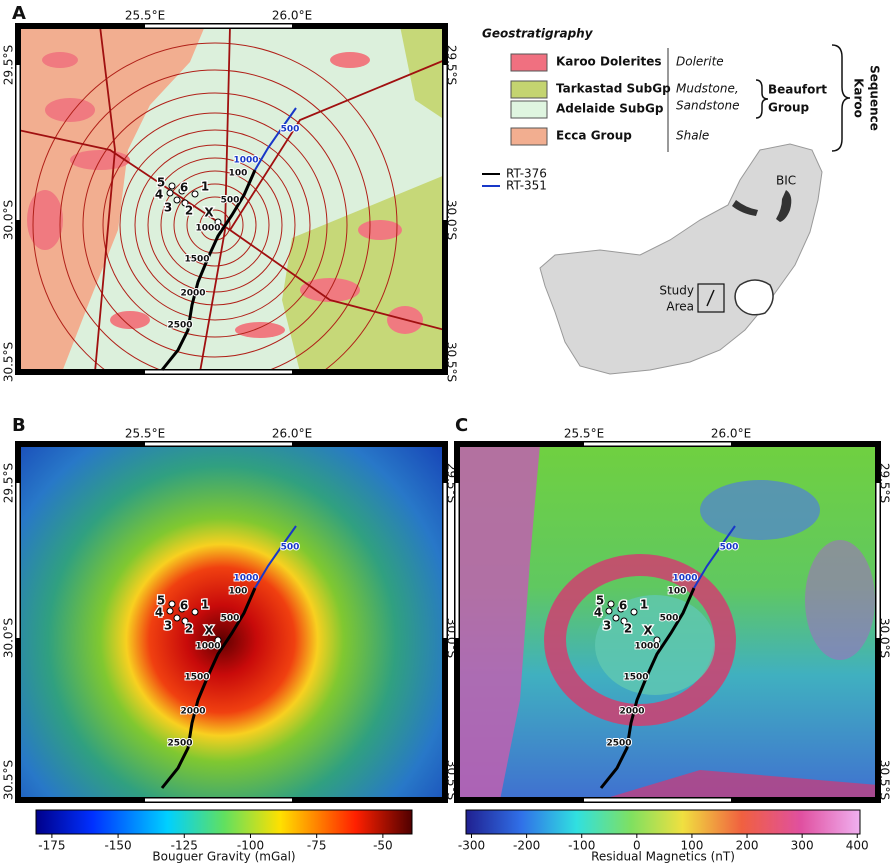  I want to click on inset-label: Study, so click(676, 291).